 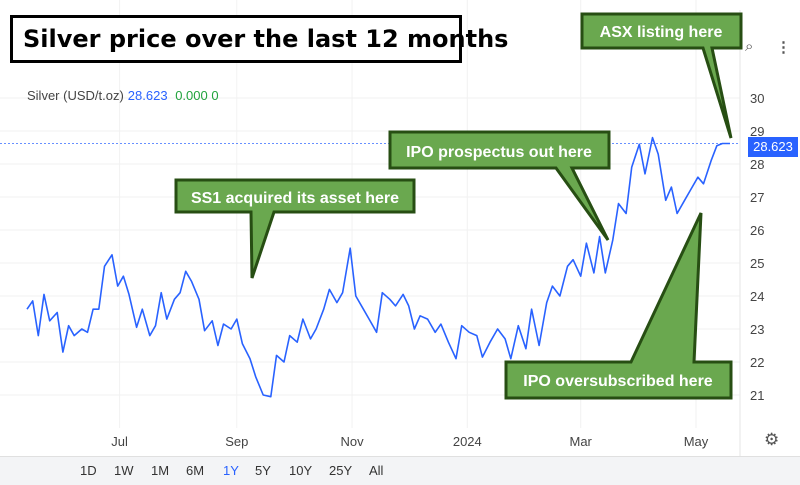 What do you see at coordinates (757, 164) in the screenshot?
I see `y-tick-label: 28` at bounding box center [757, 164].